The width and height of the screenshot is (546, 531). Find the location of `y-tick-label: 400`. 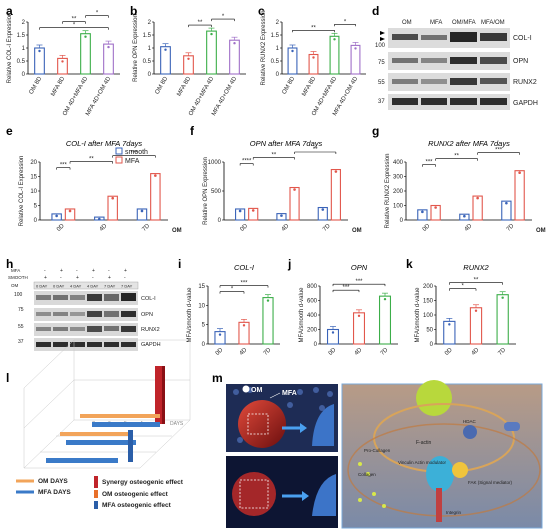

y-tick-label: 400 is located at coordinates (312, 316).